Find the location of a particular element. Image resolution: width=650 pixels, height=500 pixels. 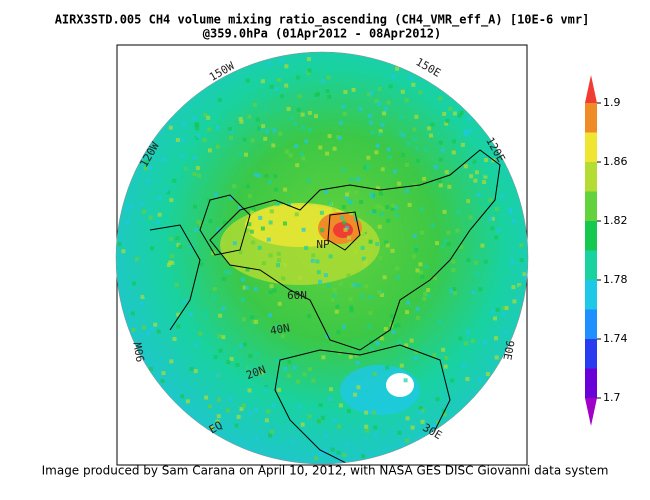

map-label: 90W is located at coordinates (139, 352).